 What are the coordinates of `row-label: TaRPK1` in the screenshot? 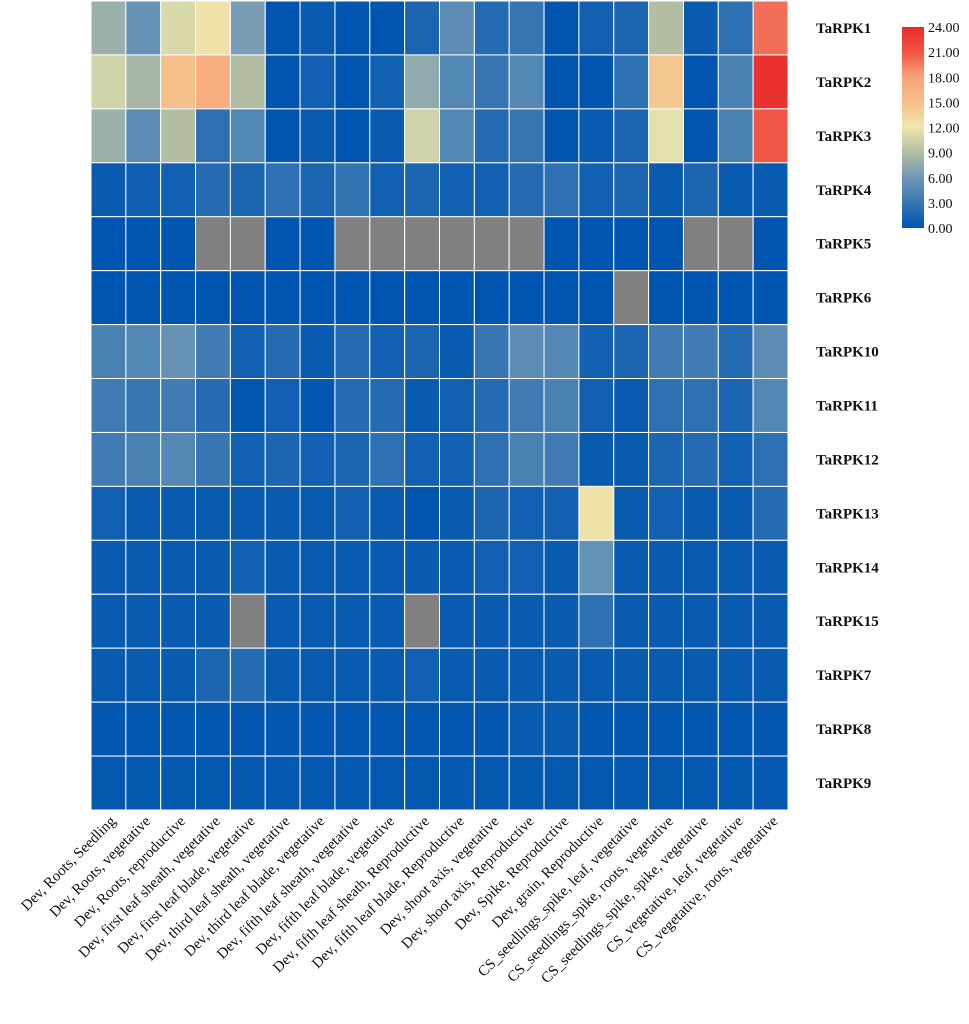 It's located at (843, 29).